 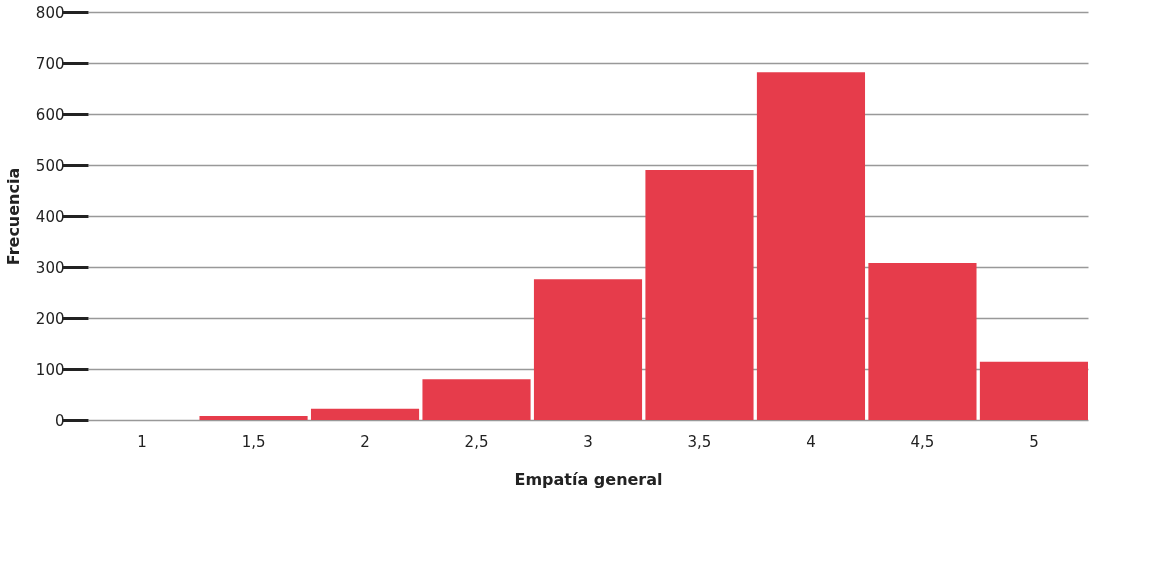 I want to click on y-tick-label: 500, so click(x=50, y=165).